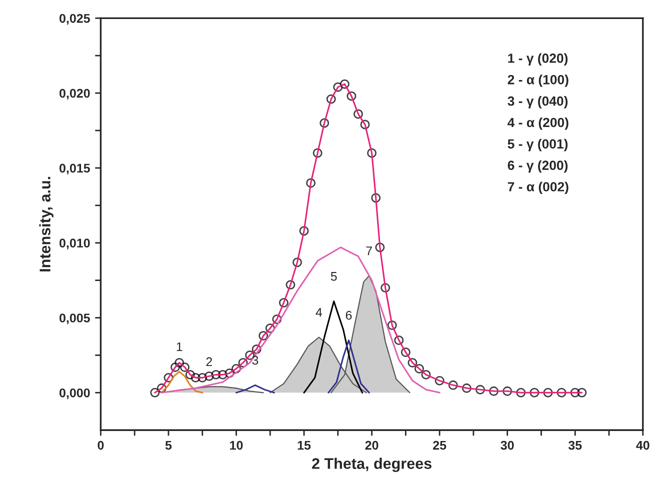 The width and height of the screenshot is (654, 491). I want to click on annotation: 5 - γ (001), so click(538, 145).